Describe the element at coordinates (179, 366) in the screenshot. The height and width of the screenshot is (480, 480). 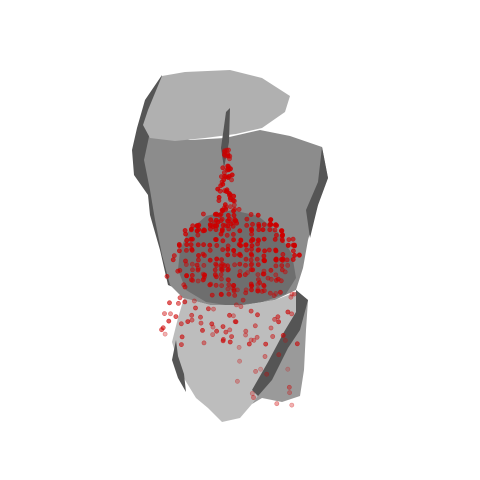
I see `mesh-lower-left-shadow` at that location.